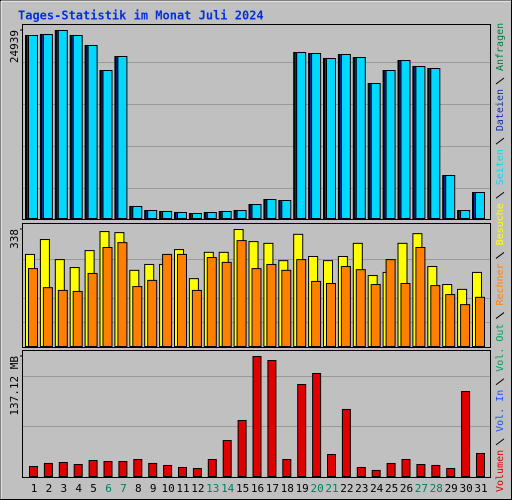 The height and width of the screenshot is (500, 512). I want to click on y-tick-label: 24939, so click(14, 46).